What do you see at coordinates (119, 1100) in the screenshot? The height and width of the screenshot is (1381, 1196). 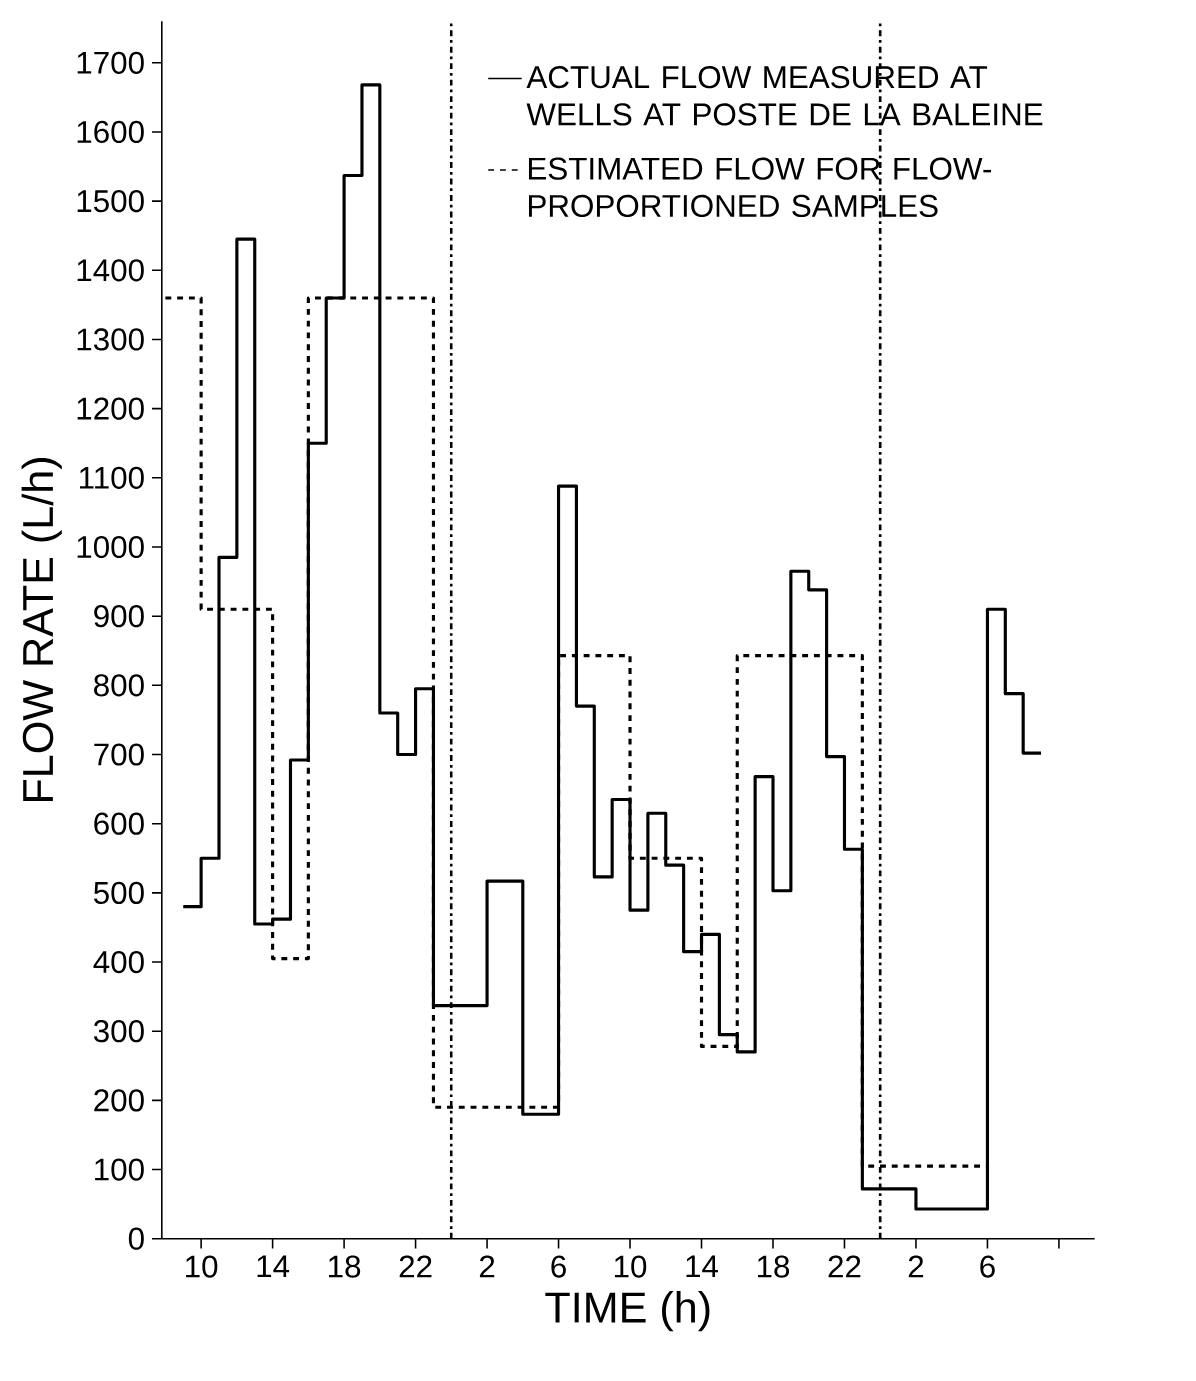 I see `y-tick-label: 200` at bounding box center [119, 1100].